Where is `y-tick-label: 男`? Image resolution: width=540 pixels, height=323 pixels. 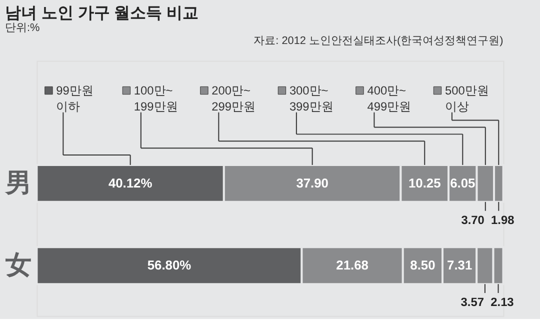 y-tick-label: 男 is located at coordinates (18, 183).